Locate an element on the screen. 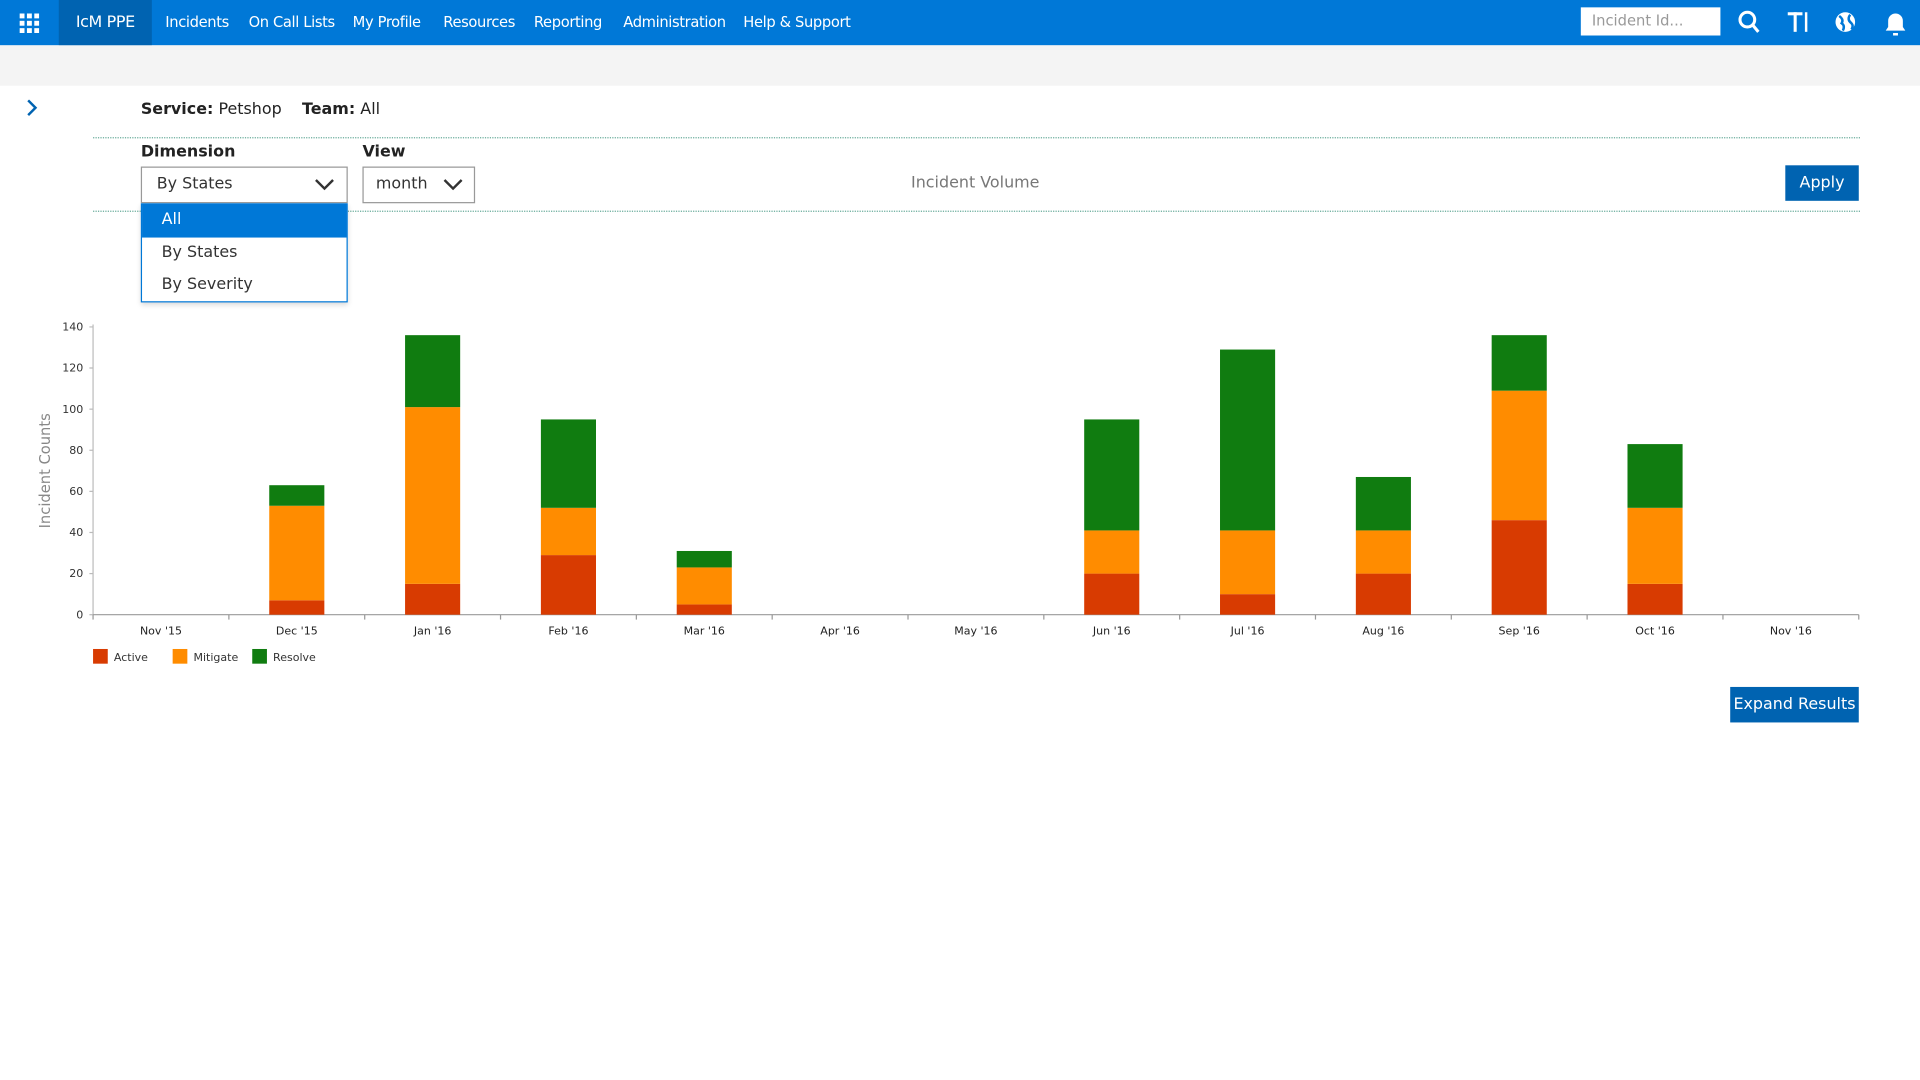  nav-item: Reporting is located at coordinates (568, 22).